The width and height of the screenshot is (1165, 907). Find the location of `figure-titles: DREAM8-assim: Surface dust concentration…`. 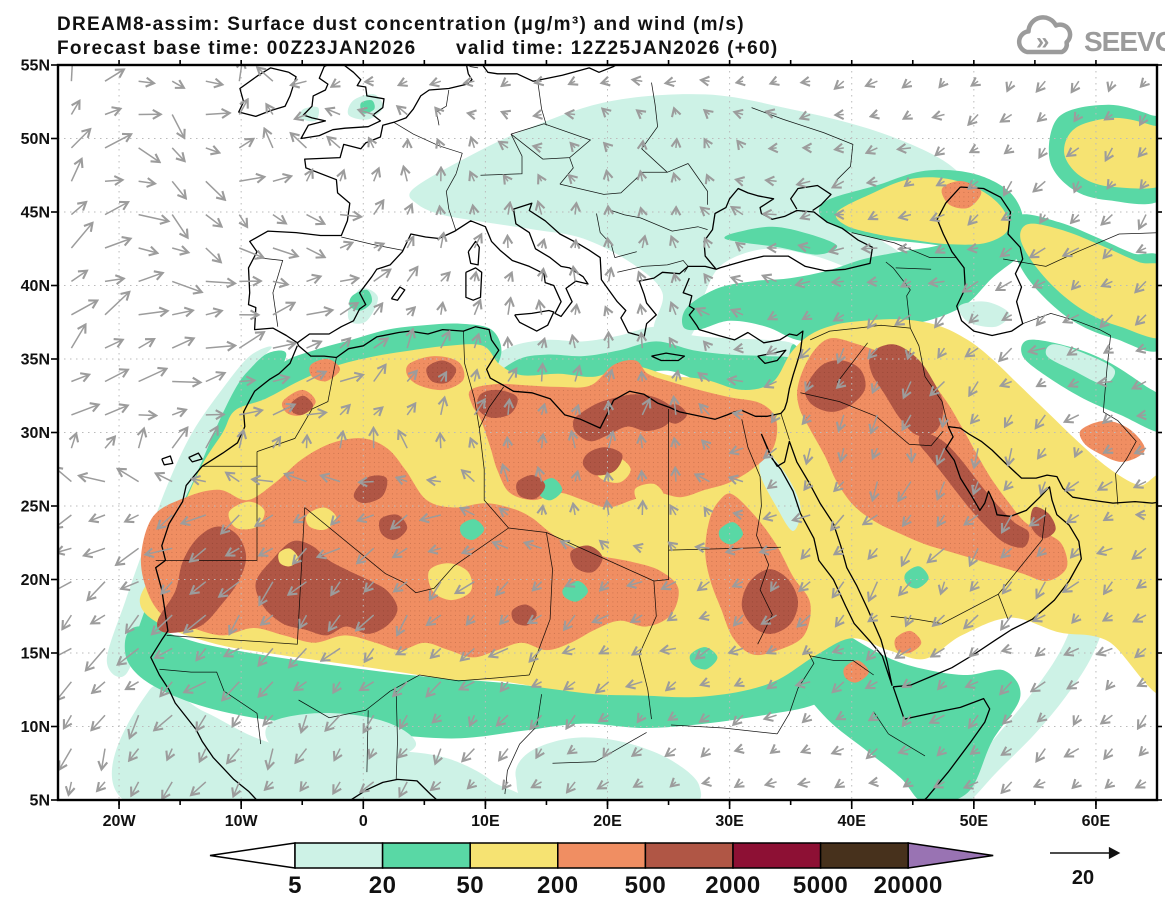

figure-titles: DREAM8-assim: Surface dust concentration… is located at coordinates (417, 36).